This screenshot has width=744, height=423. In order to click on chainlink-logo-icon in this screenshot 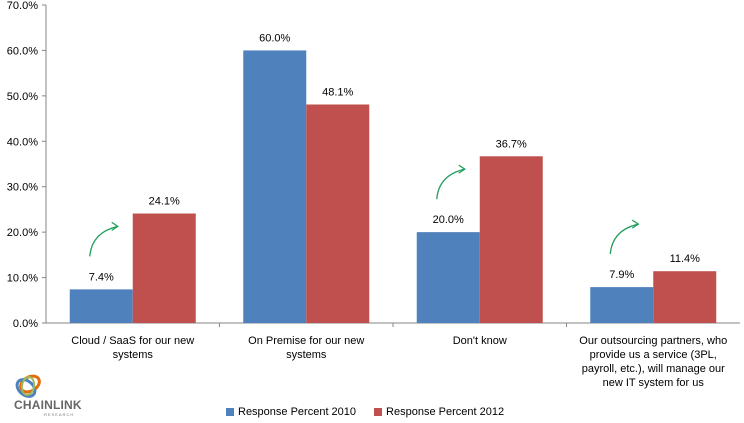, I will do `click(28, 386)`.